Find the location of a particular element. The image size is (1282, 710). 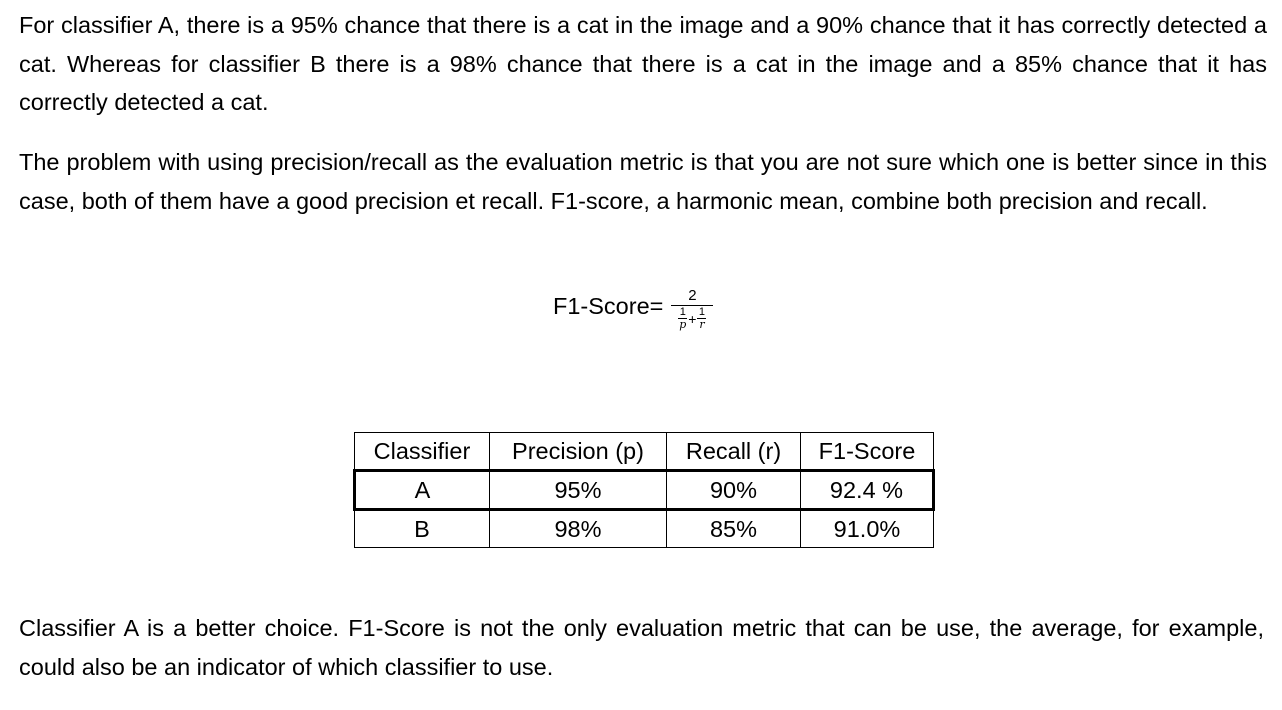

term2-bar is located at coordinates (702, 318).